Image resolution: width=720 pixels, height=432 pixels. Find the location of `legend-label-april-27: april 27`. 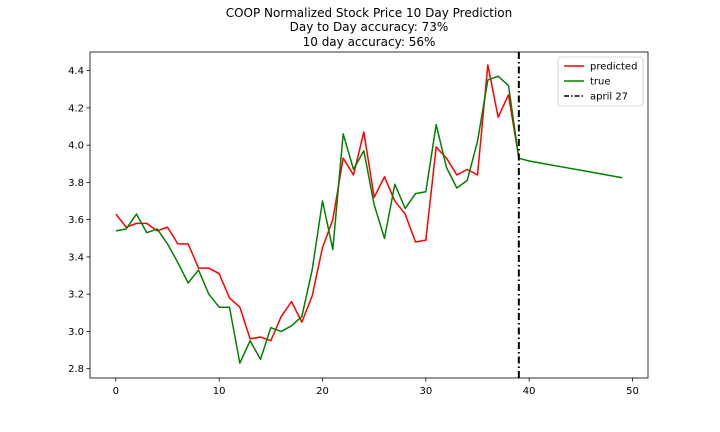

legend-label-april-27: april 27 is located at coordinates (609, 97).